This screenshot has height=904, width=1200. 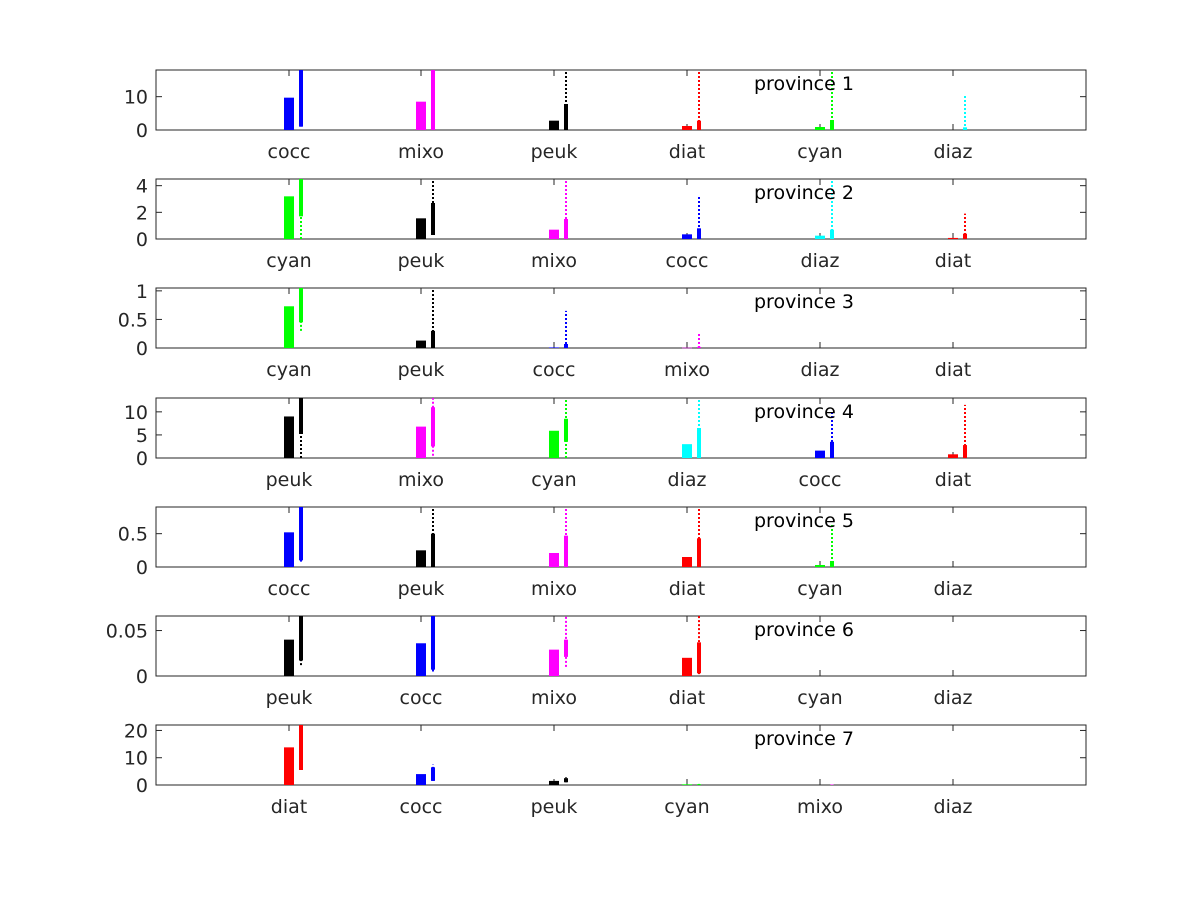 I want to click on subplot-province-1: 0 10 cocc mixo peuk diat cyan diaz province 1, so click(x=605, y=116).